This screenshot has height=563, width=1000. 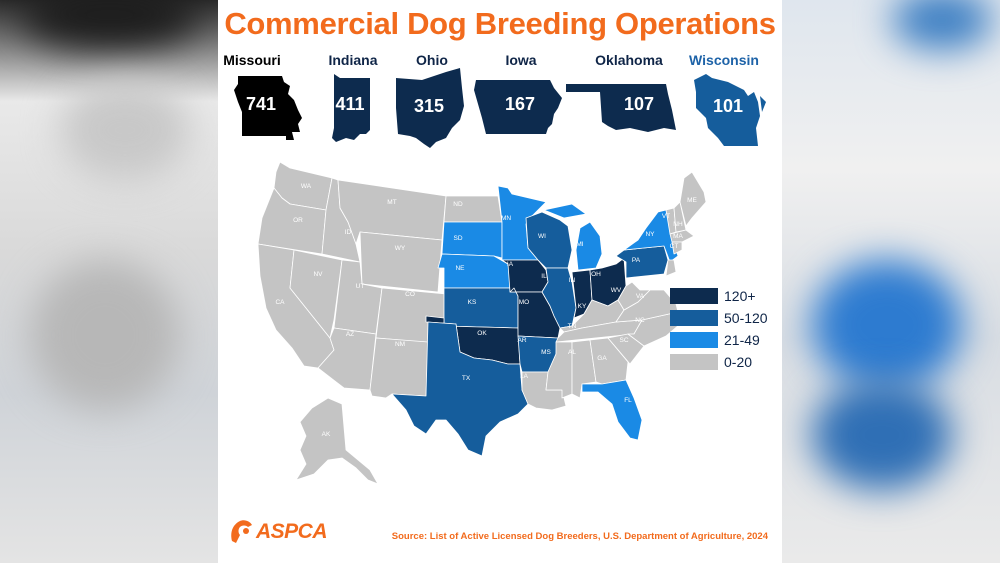 I want to click on wisconsin-silhouette, so click(x=730, y=110).